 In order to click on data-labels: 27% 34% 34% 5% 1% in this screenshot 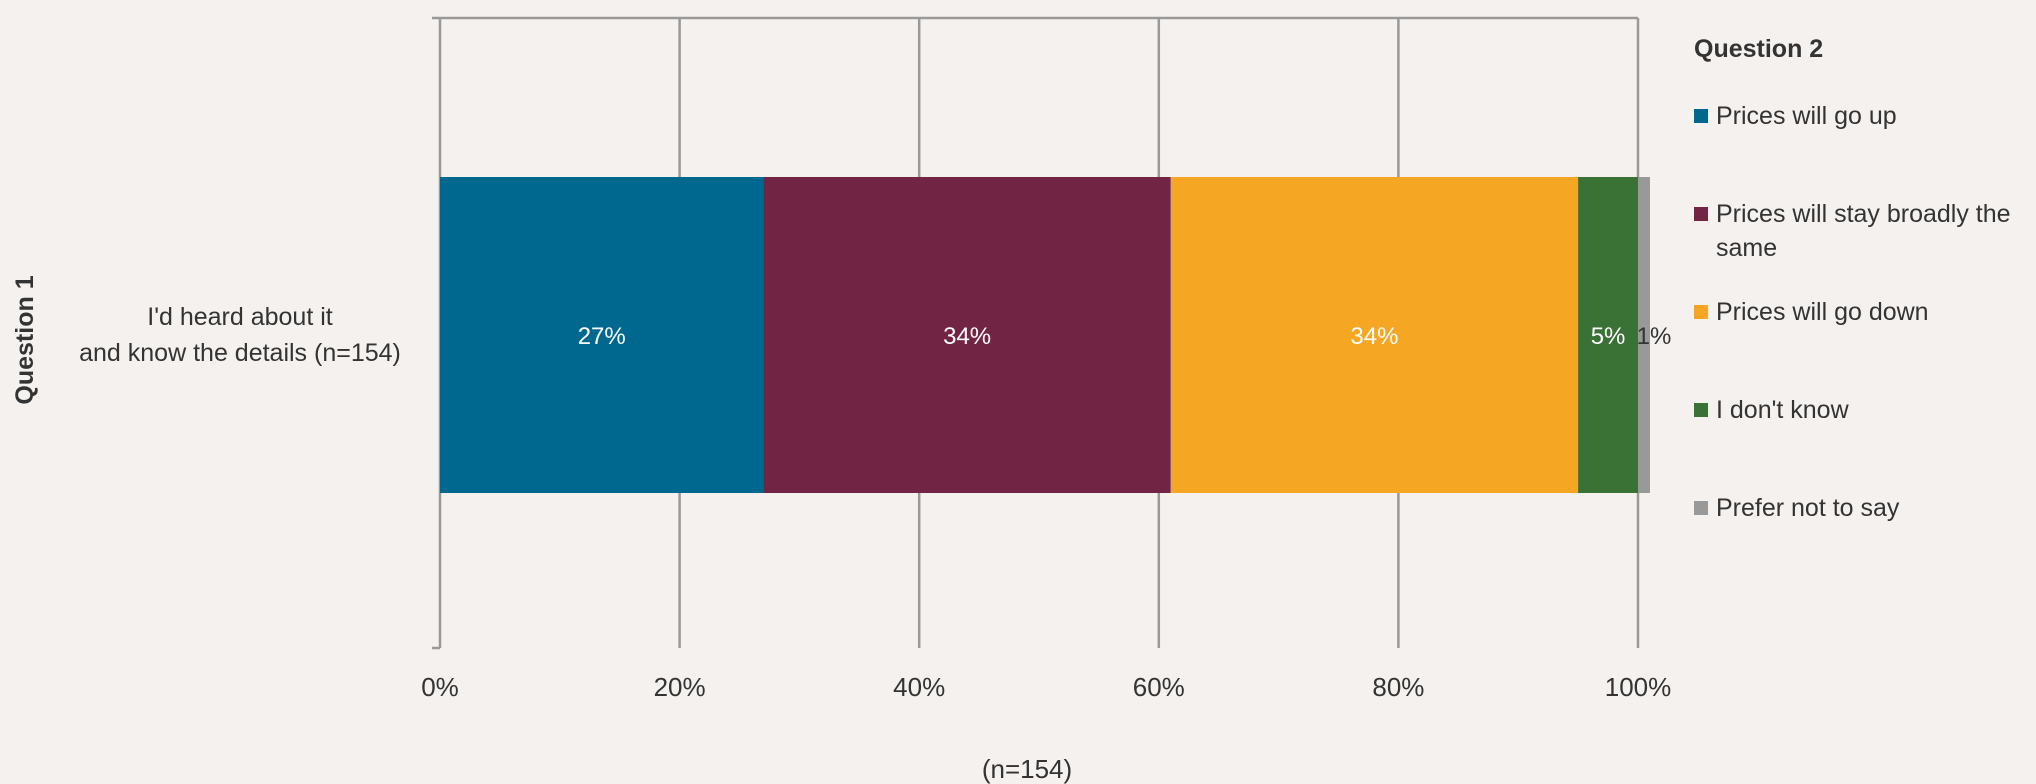, I will do `click(1125, 336)`.